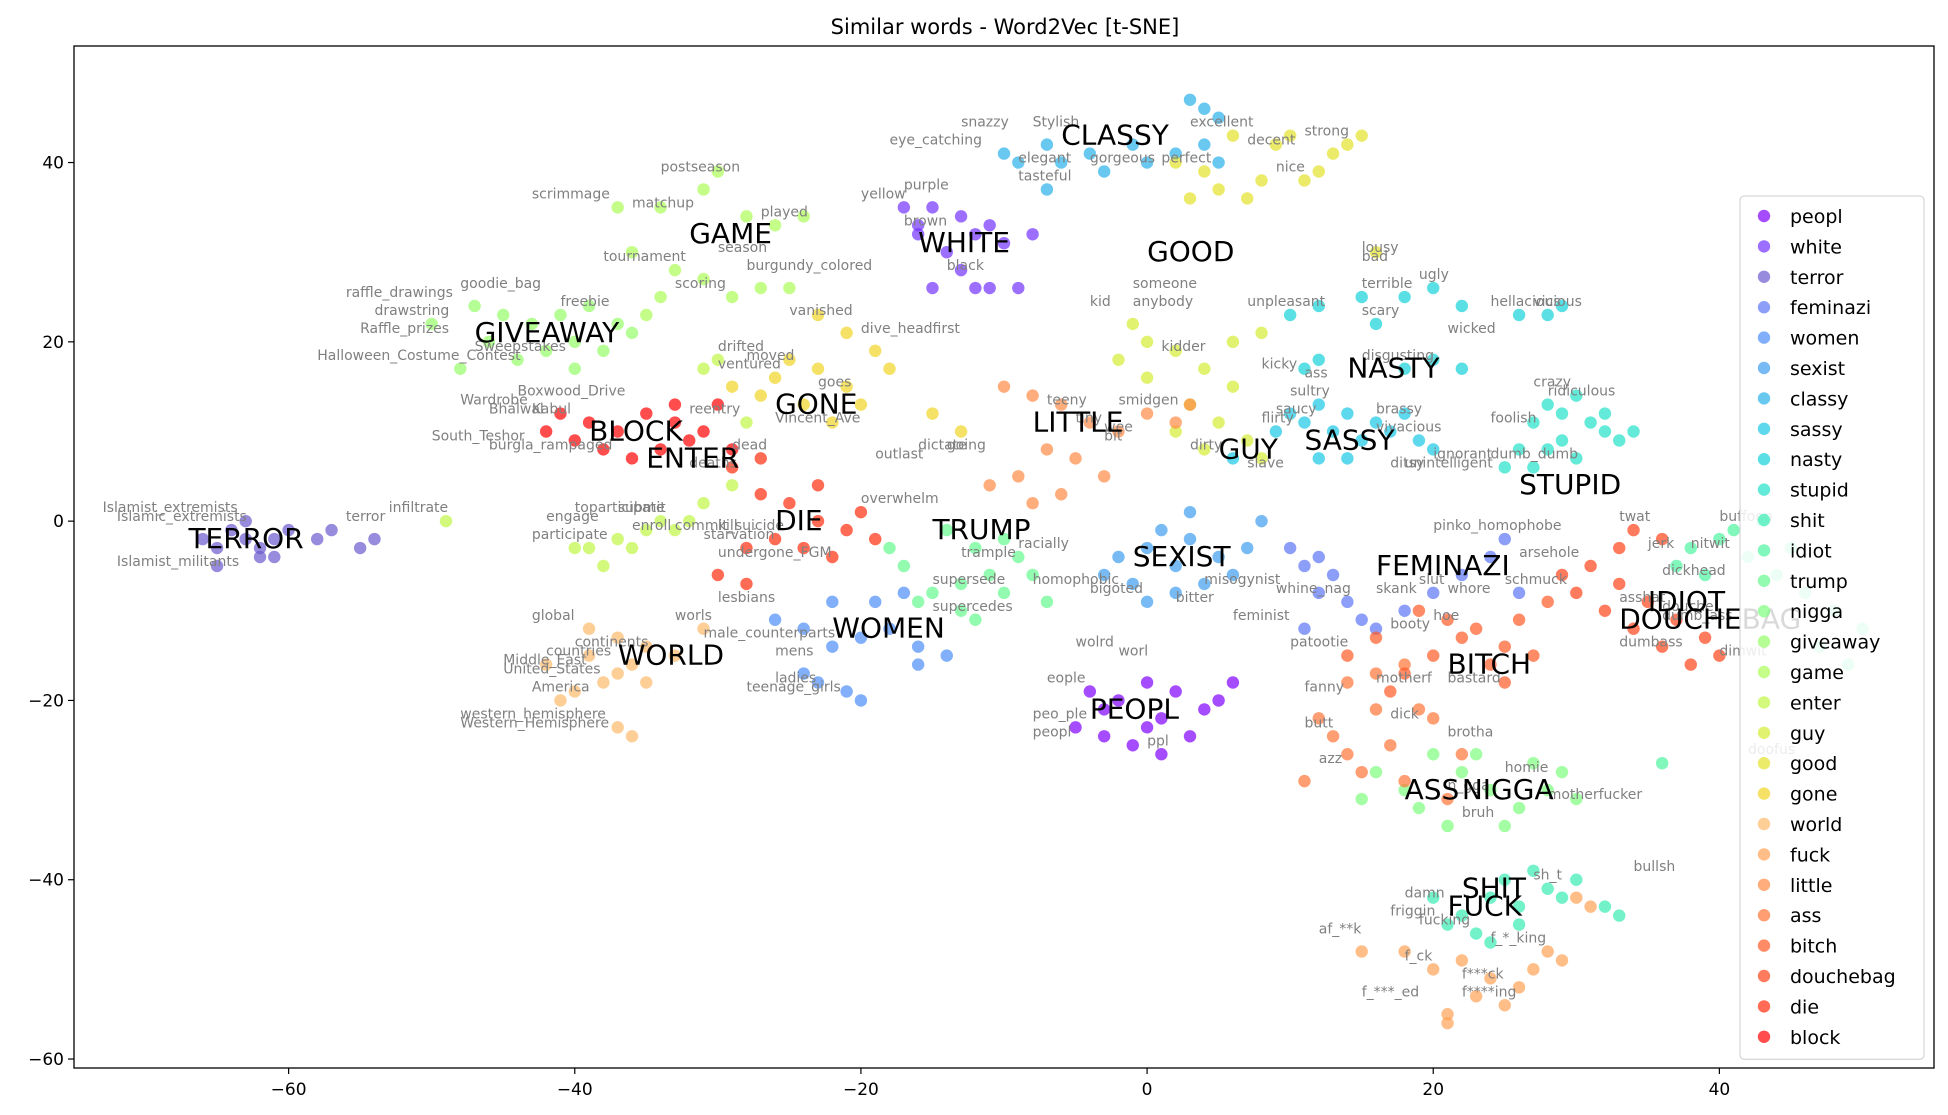 The height and width of the screenshot is (1115, 1948). Describe the element at coordinates (46, 881) in the screenshot. I see `y-tick-label: −40` at that location.